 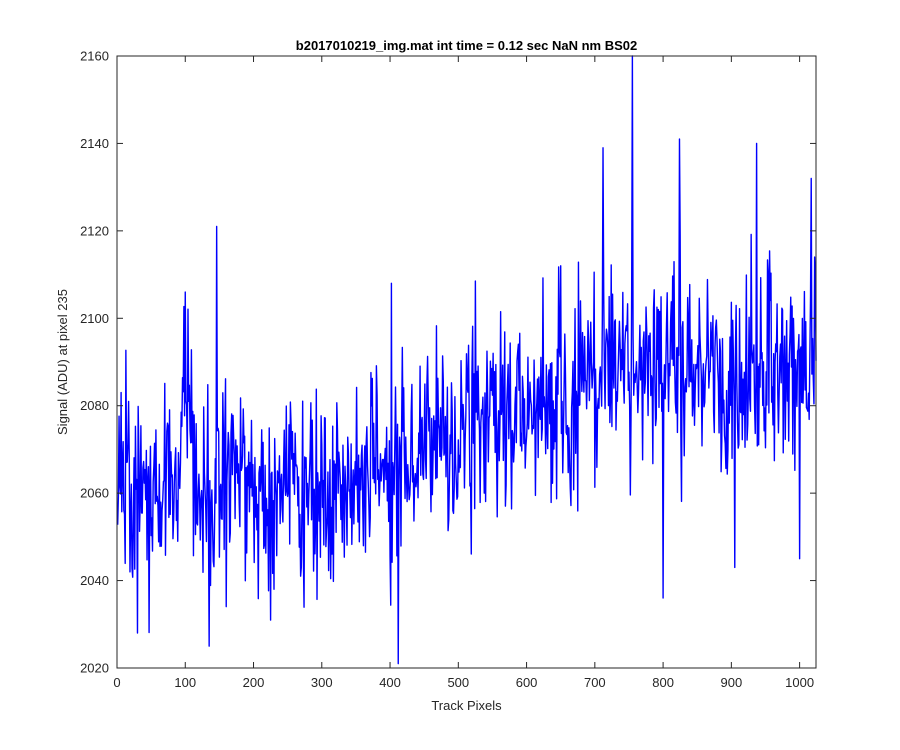 I want to click on x-tick-label: 300, so click(x=322, y=682).